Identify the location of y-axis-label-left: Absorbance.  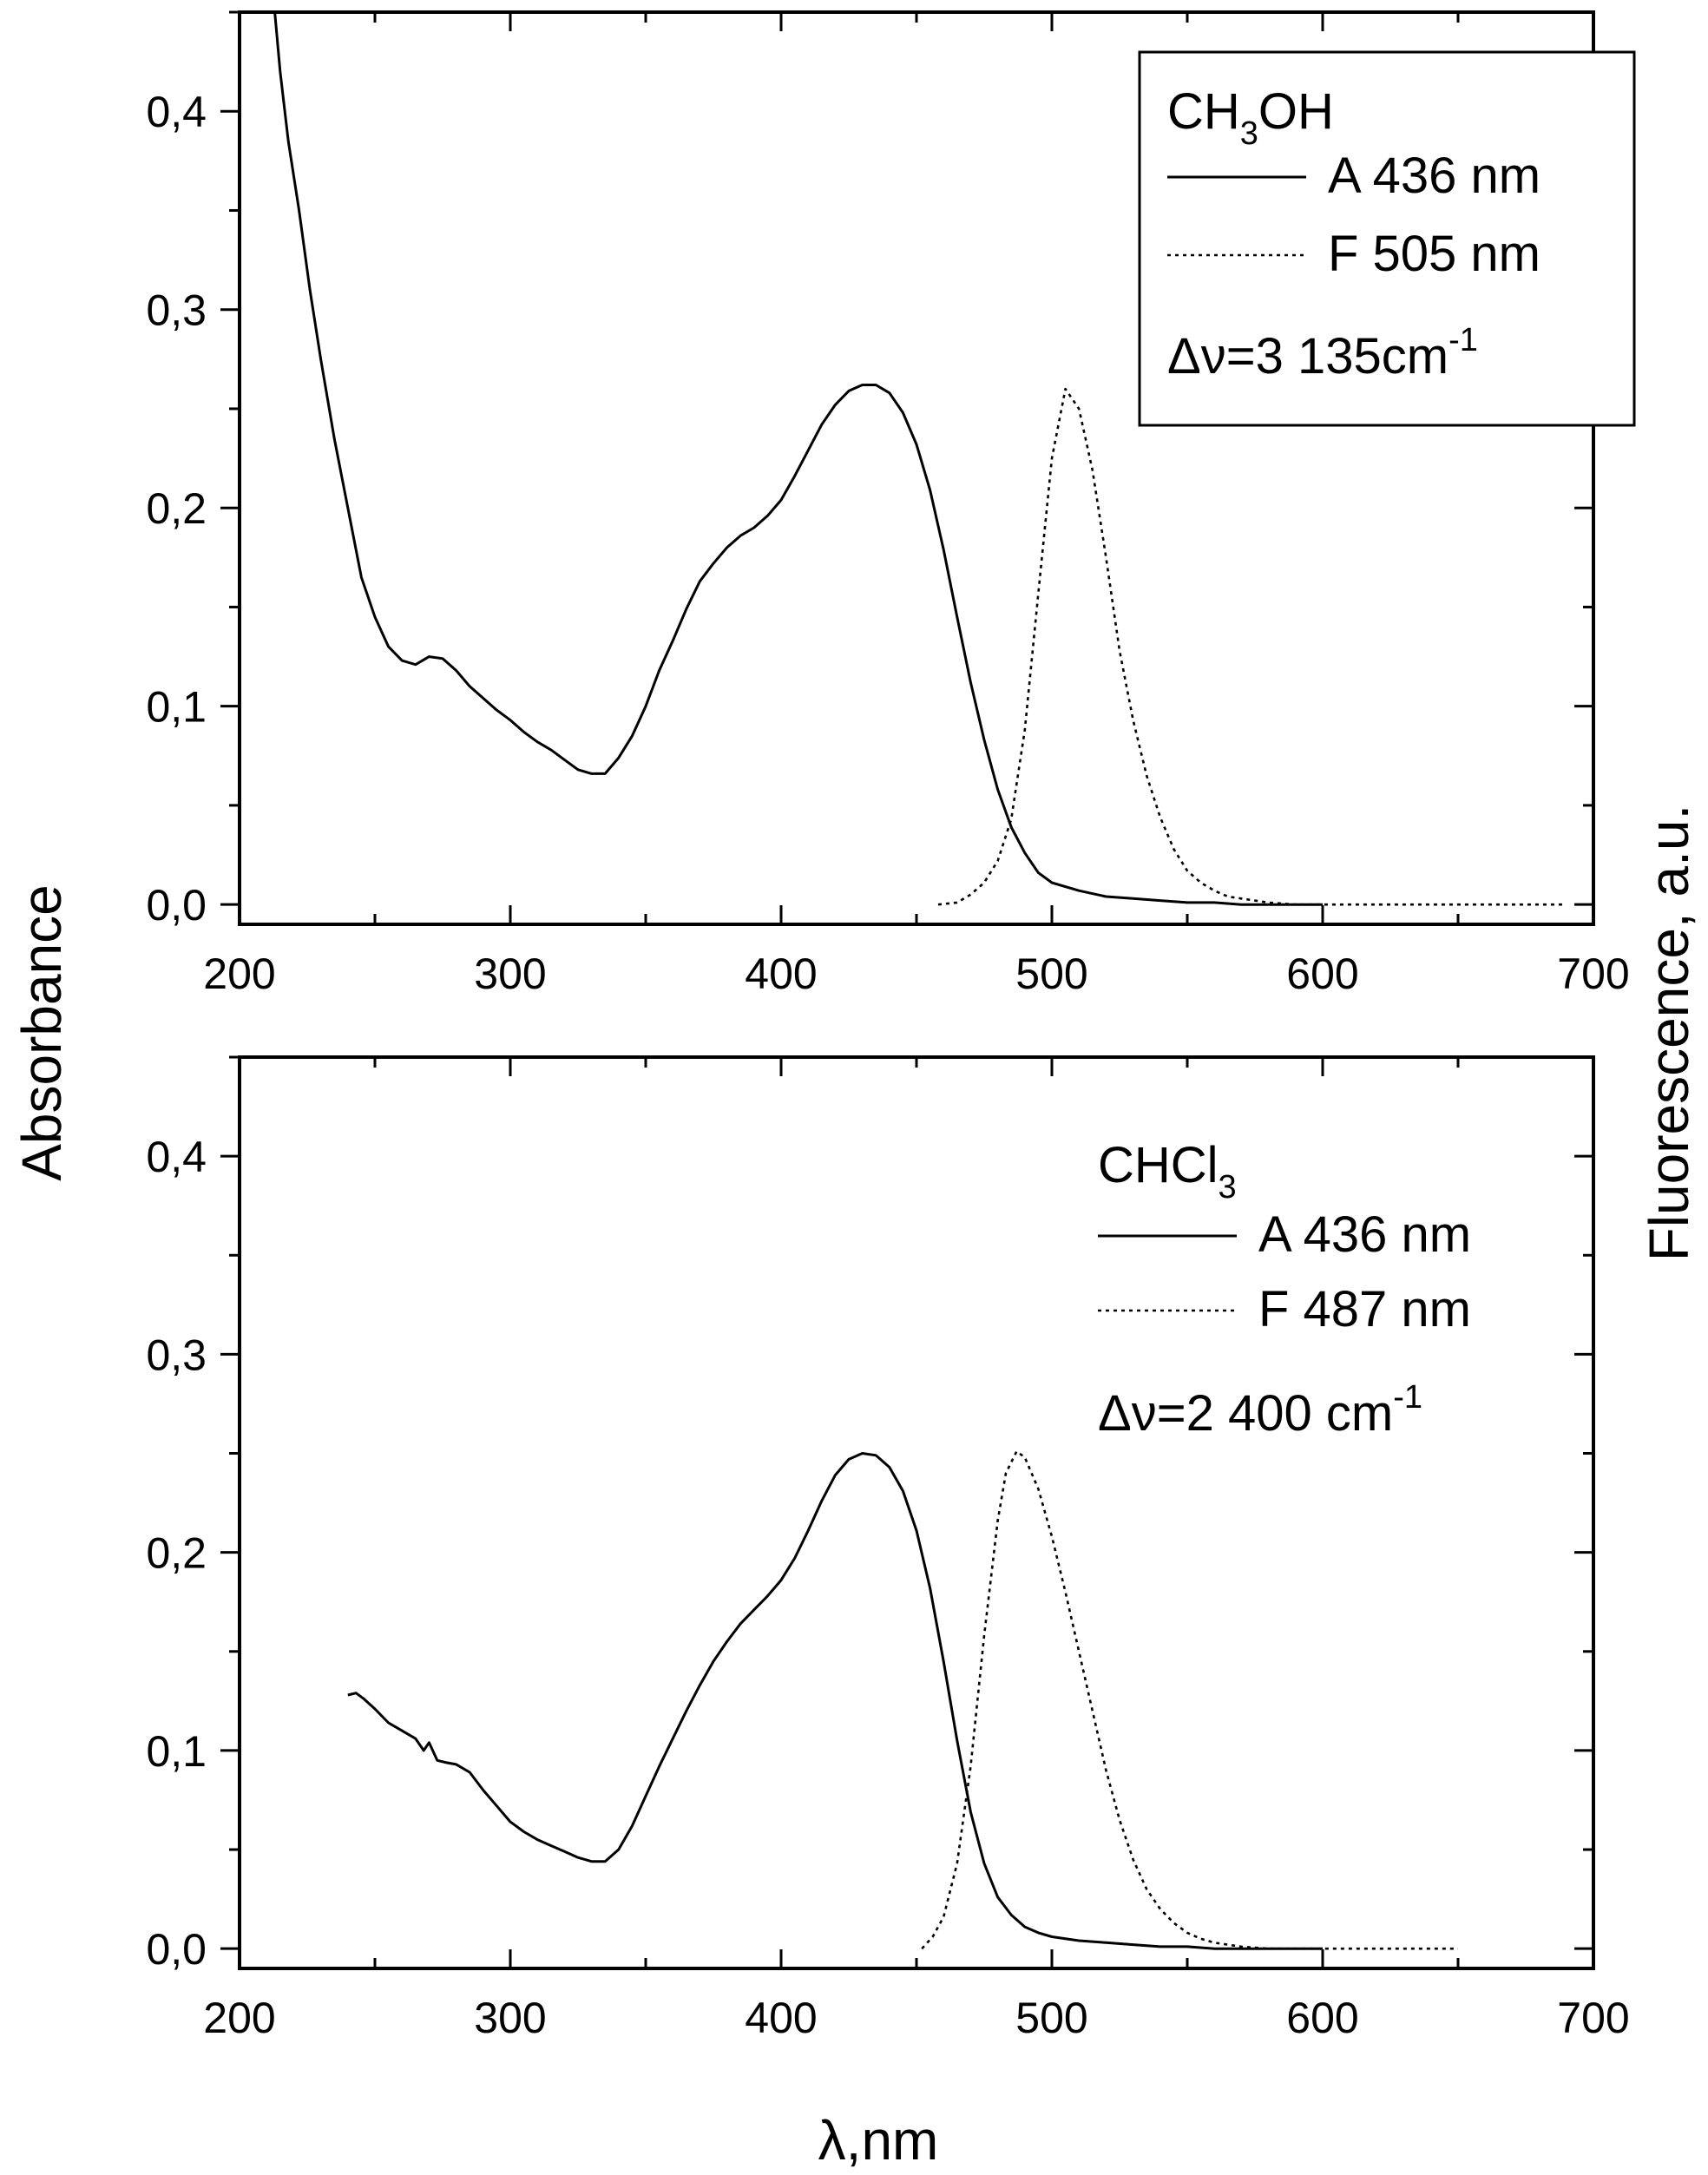
(41, 1032).